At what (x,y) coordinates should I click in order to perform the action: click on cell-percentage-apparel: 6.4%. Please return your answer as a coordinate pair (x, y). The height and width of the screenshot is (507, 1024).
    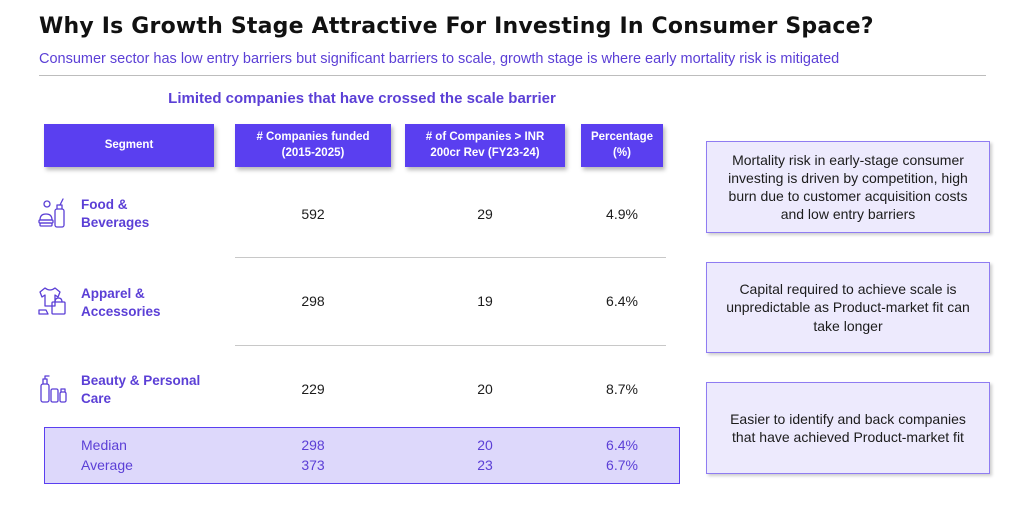
    Looking at the image, I should click on (622, 301).